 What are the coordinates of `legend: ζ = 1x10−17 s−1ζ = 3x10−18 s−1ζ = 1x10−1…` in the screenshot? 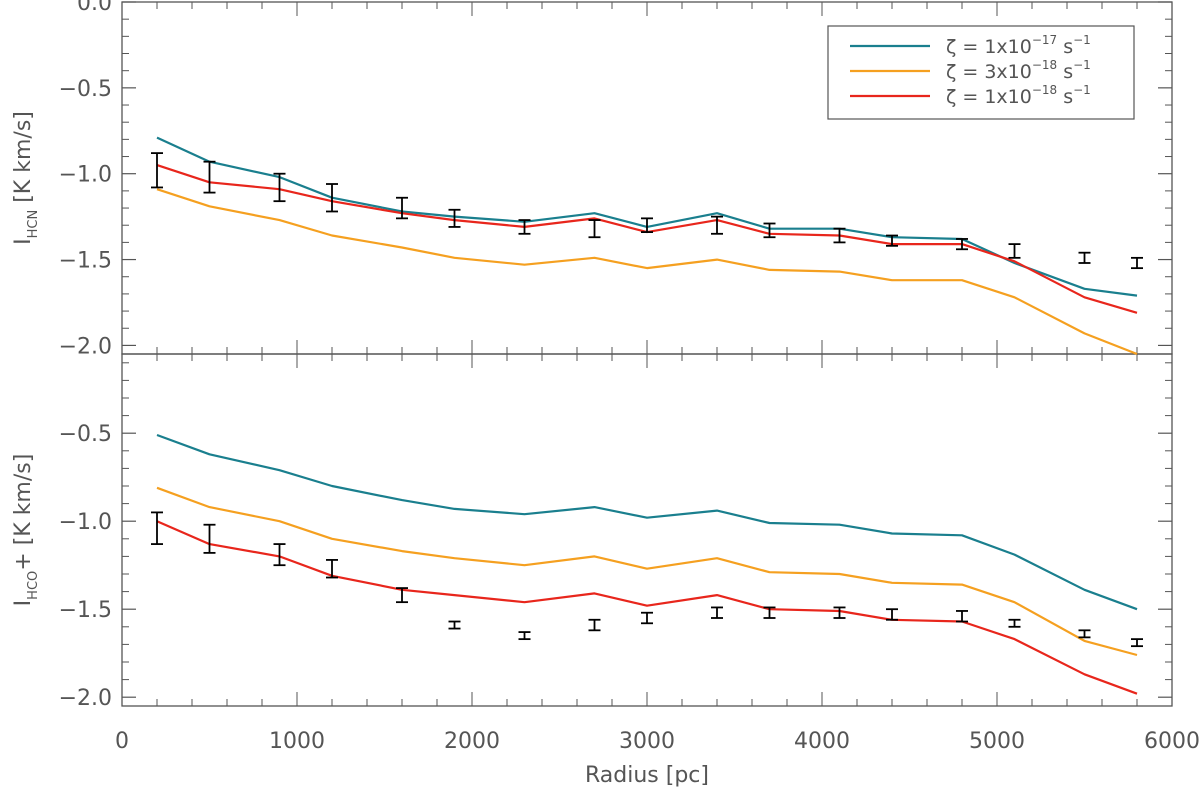 It's located at (981, 72).